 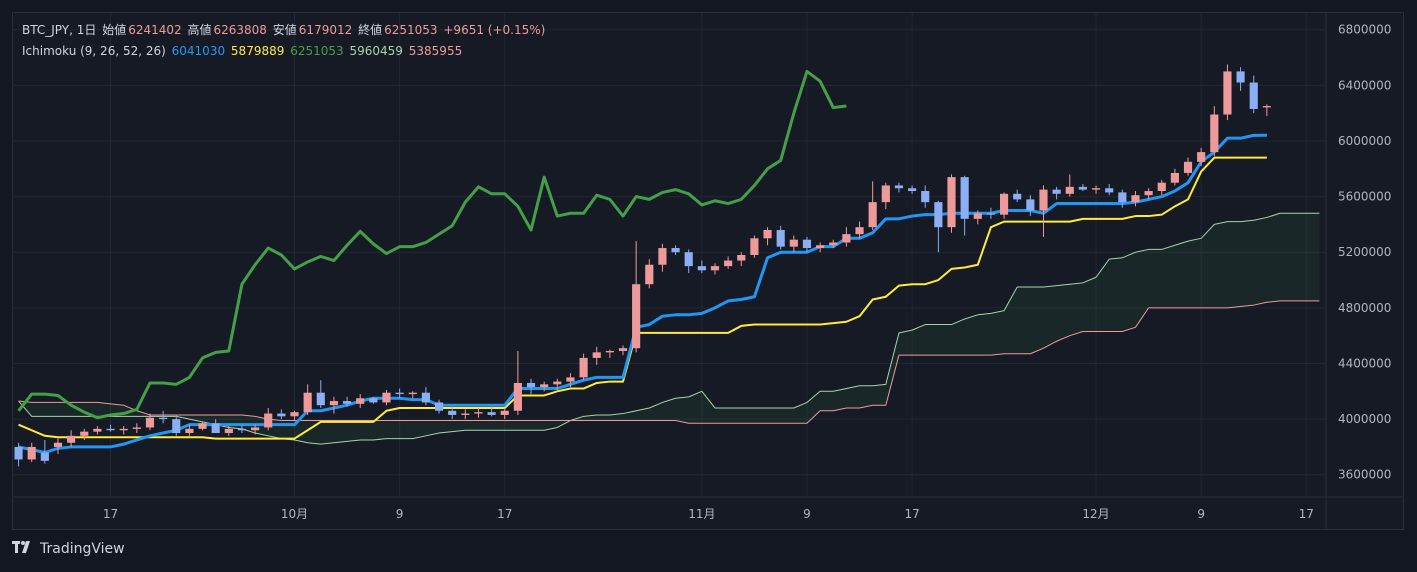 I want to click on y-tick-label: 5200000, so click(x=1364, y=252).